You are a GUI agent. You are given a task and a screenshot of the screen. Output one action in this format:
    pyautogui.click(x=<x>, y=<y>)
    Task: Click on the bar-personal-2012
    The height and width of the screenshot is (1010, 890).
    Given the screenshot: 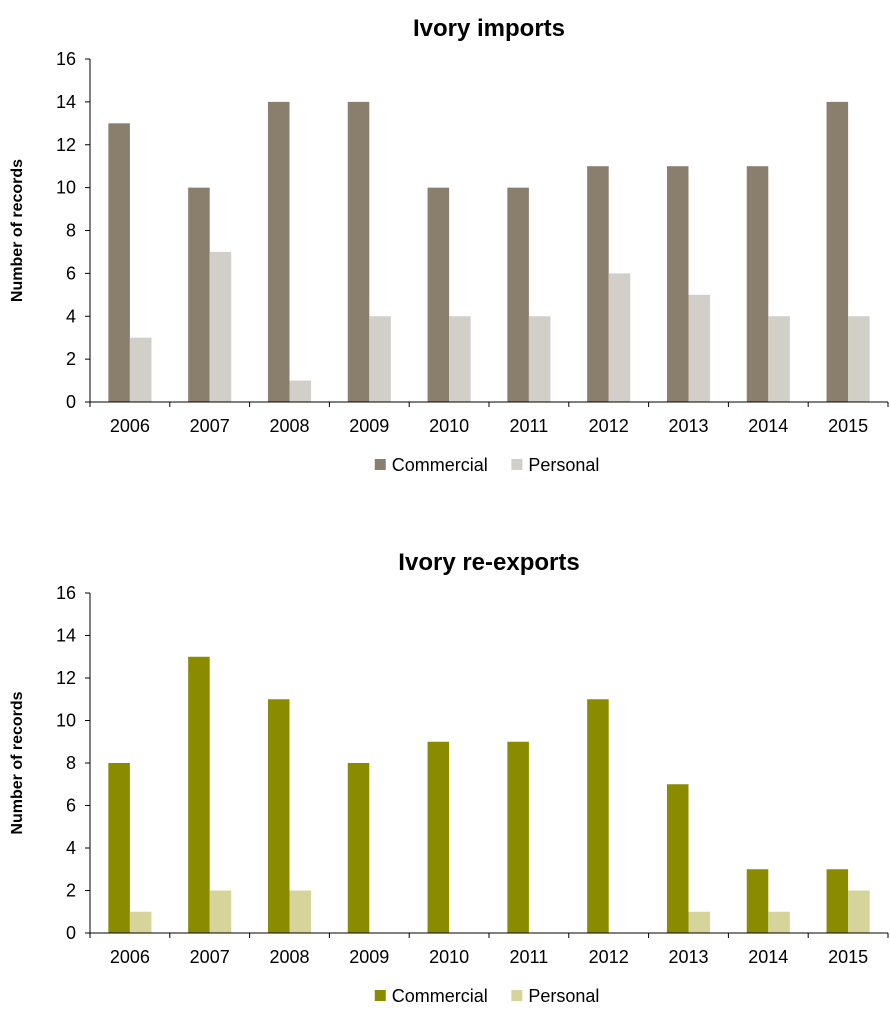 What is the action you would take?
    pyautogui.click(x=619, y=338)
    